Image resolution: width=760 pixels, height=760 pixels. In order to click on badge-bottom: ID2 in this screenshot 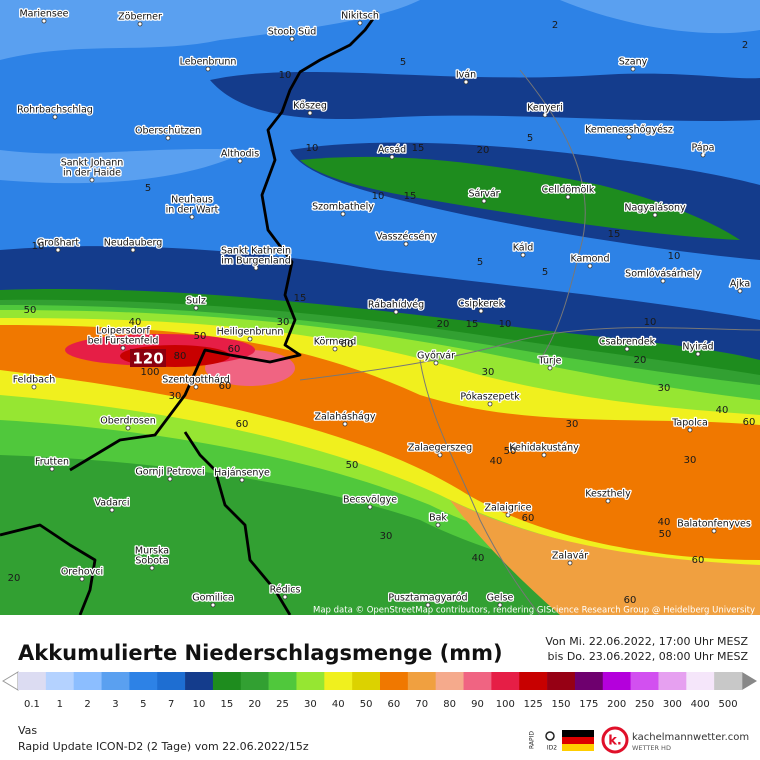, I will do `click(552, 748)`.